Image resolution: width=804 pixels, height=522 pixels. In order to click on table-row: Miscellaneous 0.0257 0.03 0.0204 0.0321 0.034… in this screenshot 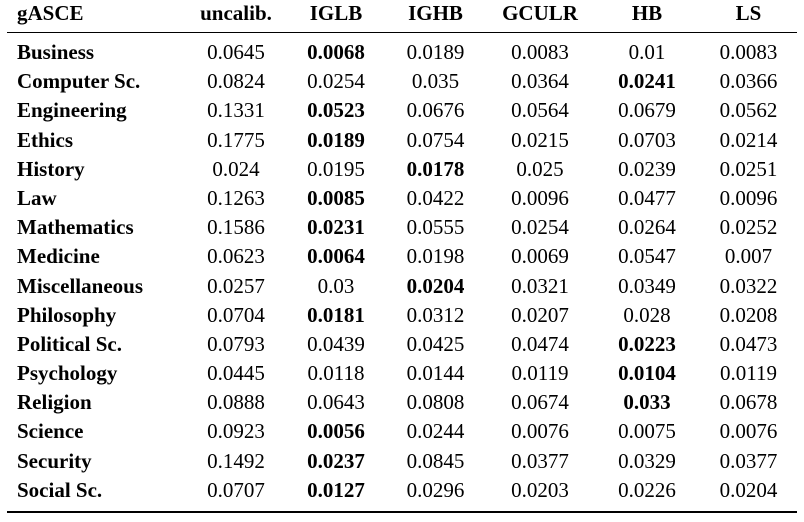, I will do `click(402, 285)`.